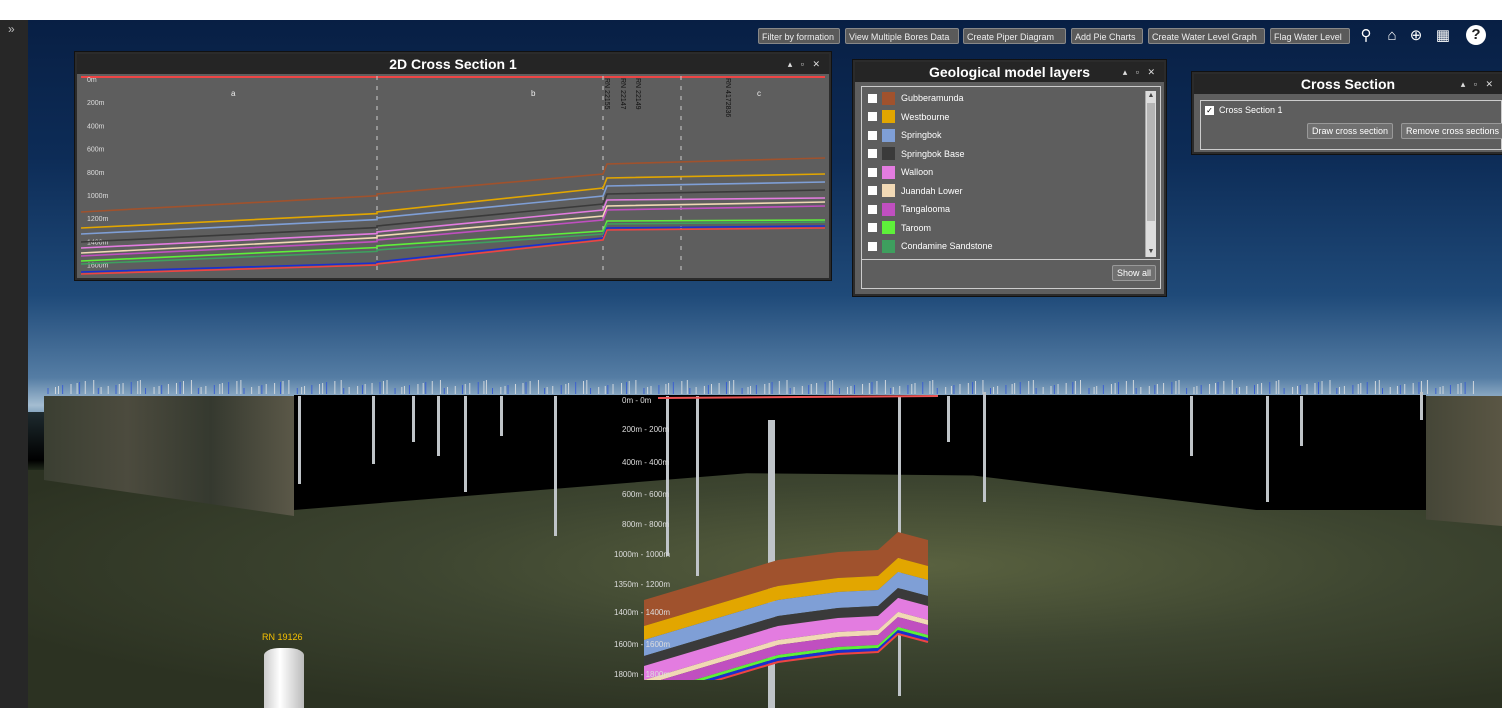 The height and width of the screenshot is (708, 1502). What do you see at coordinates (1209, 110) in the screenshot?
I see `cross-section-checkbox: ✓` at bounding box center [1209, 110].